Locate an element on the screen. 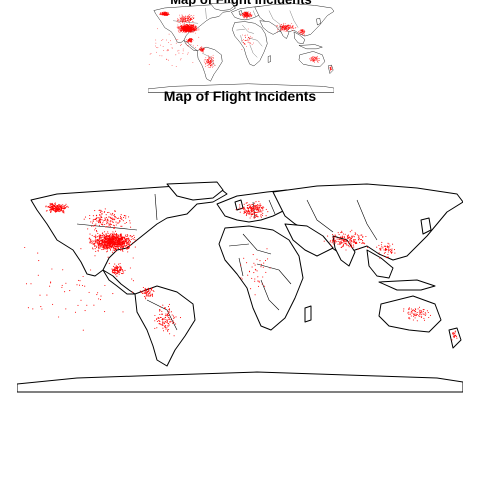  map-layer is located at coordinates (241, 47).